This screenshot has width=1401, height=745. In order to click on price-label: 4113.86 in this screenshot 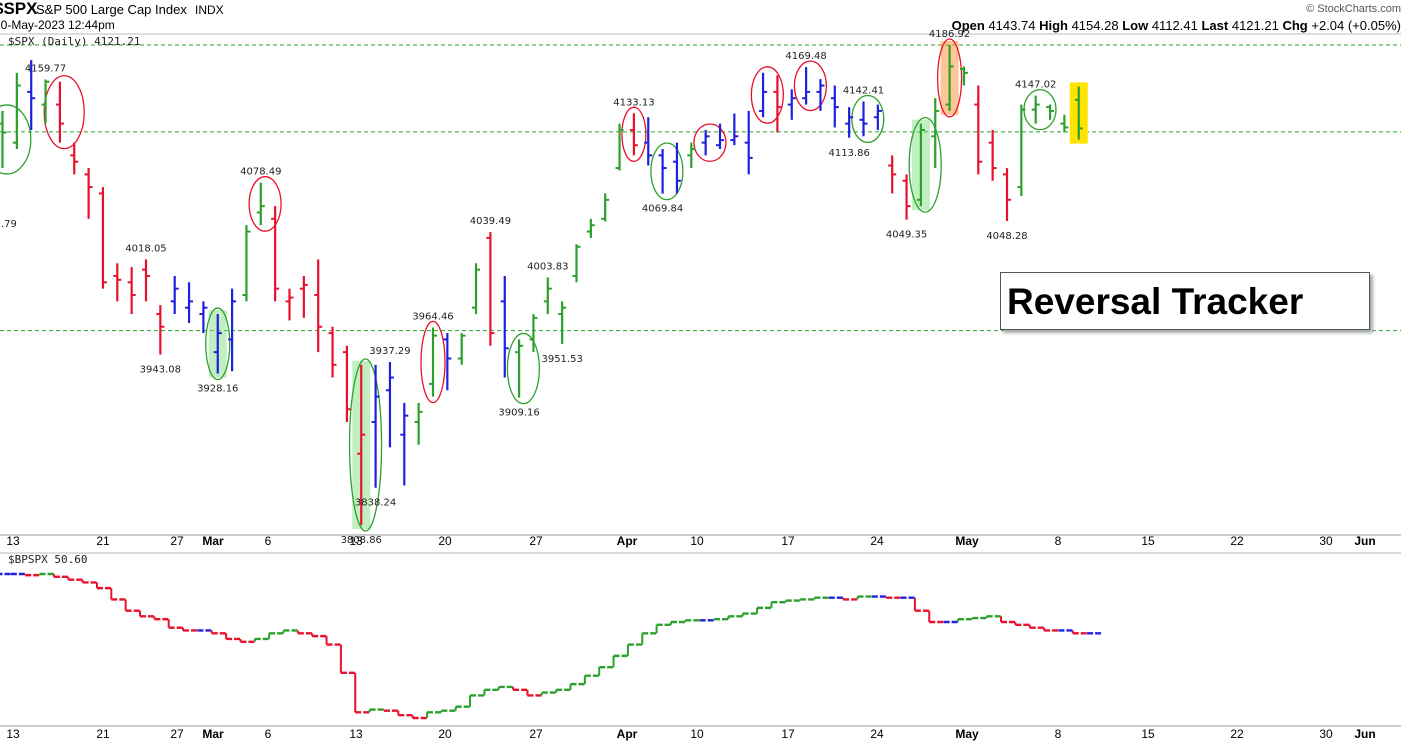, I will do `click(848, 153)`.